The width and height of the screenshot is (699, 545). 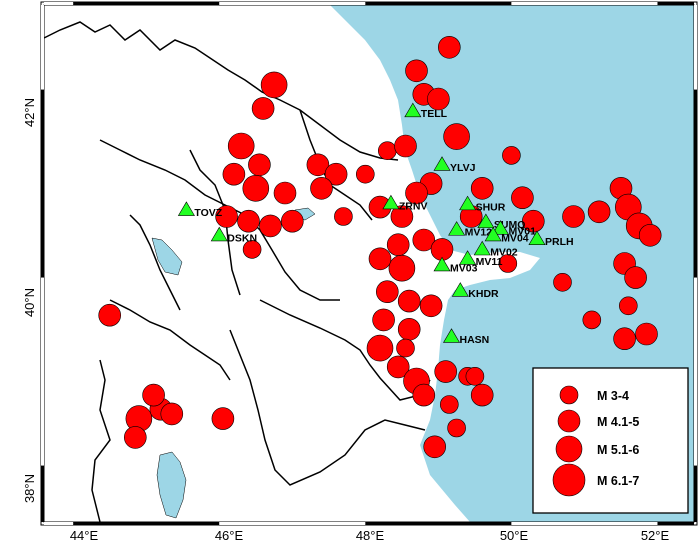 What do you see at coordinates (457, 228) in the screenshot?
I see `station-marker-mv12` at bounding box center [457, 228].